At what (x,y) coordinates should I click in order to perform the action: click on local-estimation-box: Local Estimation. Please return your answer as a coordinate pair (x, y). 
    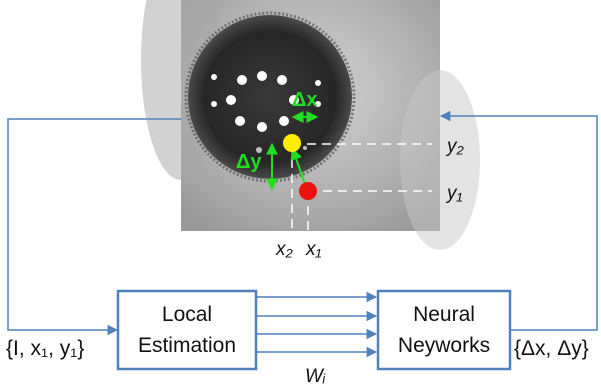
    Looking at the image, I should click on (187, 330).